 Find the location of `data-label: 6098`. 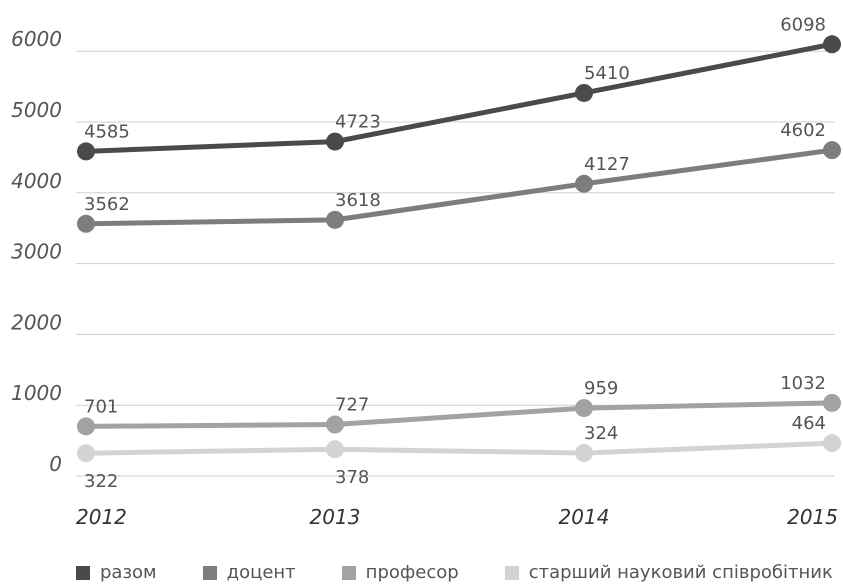

data-label: 6098 is located at coordinates (803, 24).